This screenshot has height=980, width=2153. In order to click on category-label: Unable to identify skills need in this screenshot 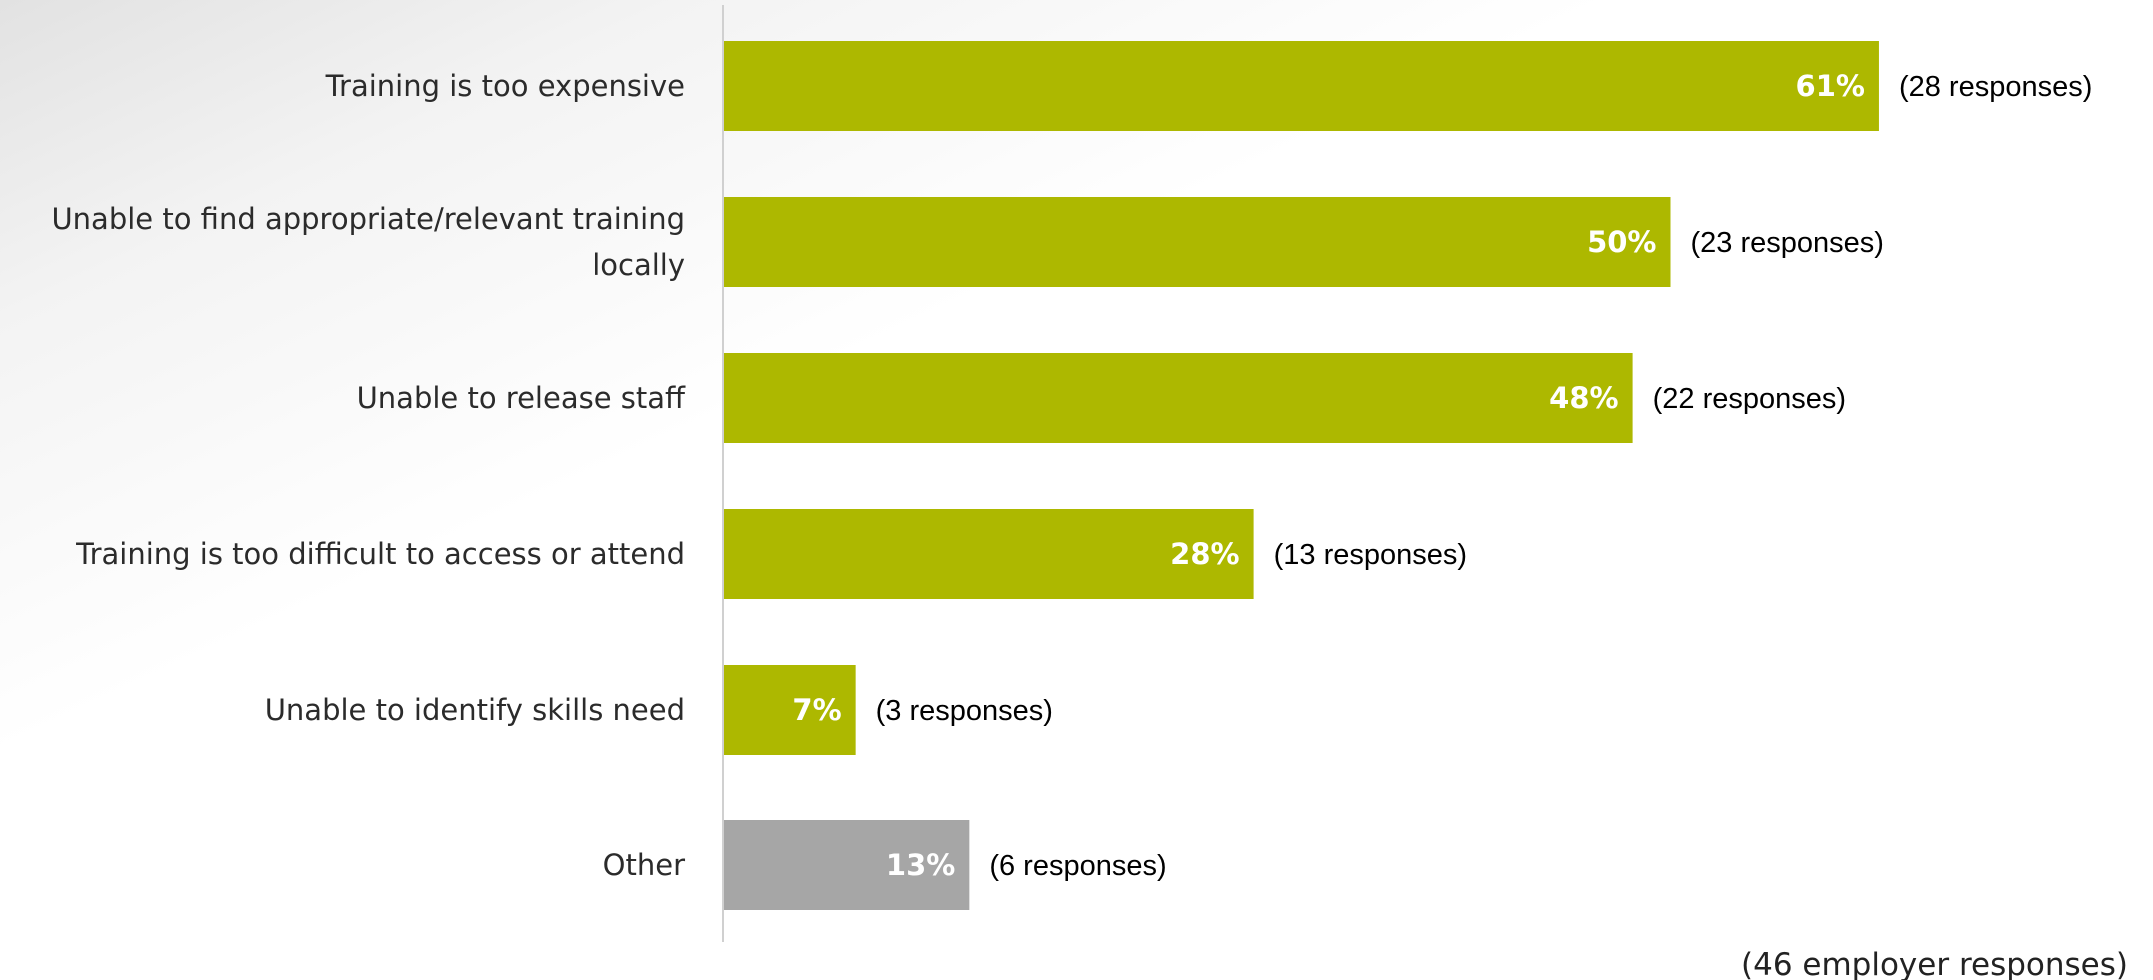, I will do `click(475, 710)`.